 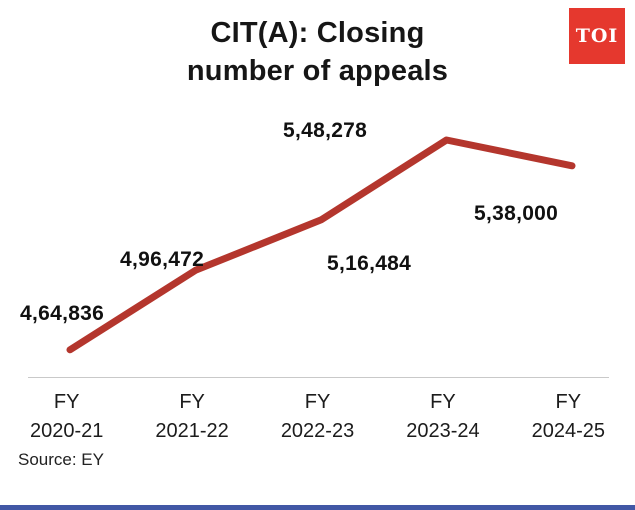 What do you see at coordinates (162, 259) in the screenshot?
I see `data-label-fy-2021-22: 4,96,472` at bounding box center [162, 259].